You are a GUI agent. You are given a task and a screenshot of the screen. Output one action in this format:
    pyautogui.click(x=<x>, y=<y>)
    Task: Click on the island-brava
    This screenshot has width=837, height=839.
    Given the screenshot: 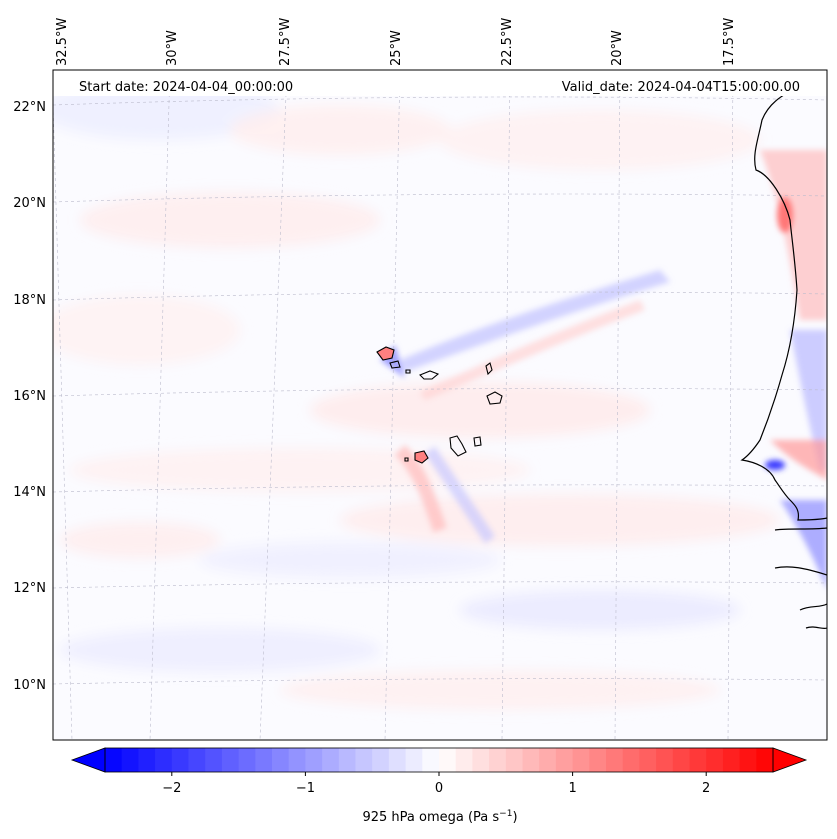 What is the action you would take?
    pyautogui.click(x=406, y=459)
    